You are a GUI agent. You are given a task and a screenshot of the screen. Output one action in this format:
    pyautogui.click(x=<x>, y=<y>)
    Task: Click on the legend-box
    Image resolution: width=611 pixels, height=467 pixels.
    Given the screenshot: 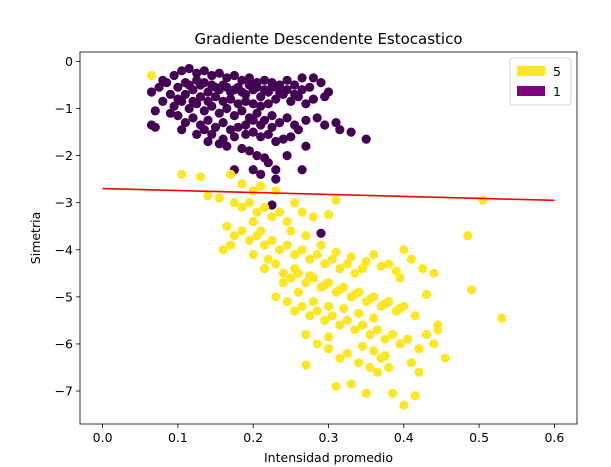 What is the action you would take?
    pyautogui.click(x=540, y=81)
    